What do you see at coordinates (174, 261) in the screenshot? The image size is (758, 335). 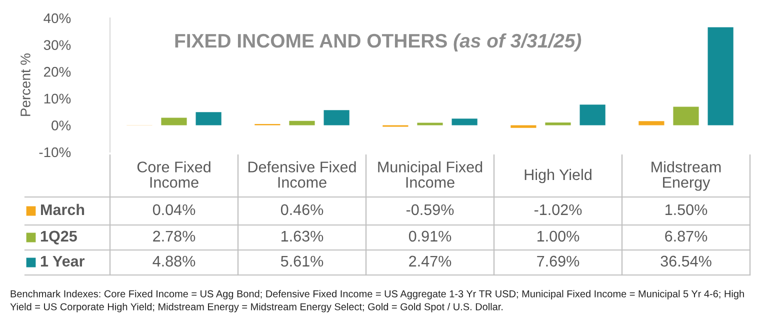 I see `data-label: 4.88%` at bounding box center [174, 261].